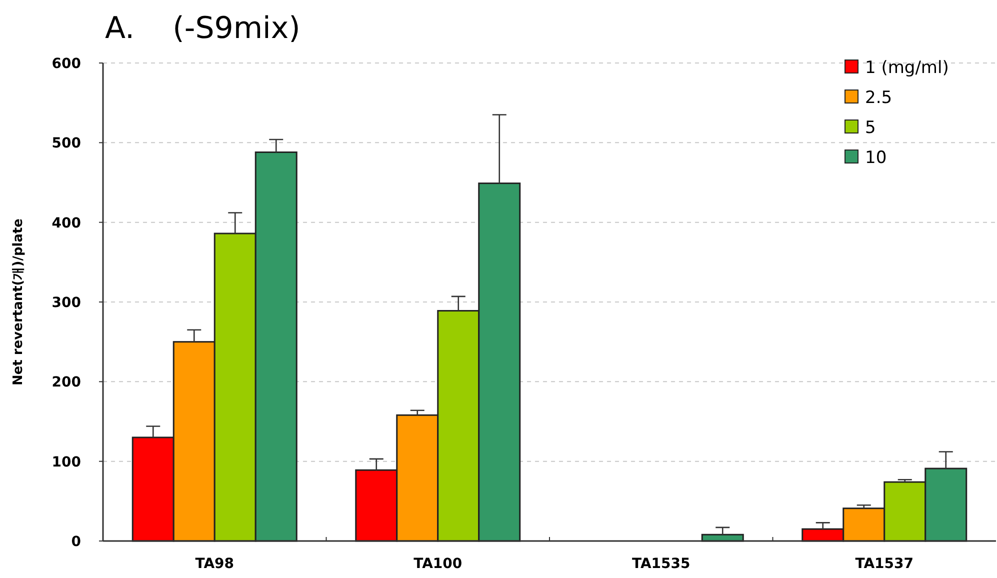  Describe the element at coordinates (67, 462) in the screenshot. I see `y-tick-label: 100` at that location.